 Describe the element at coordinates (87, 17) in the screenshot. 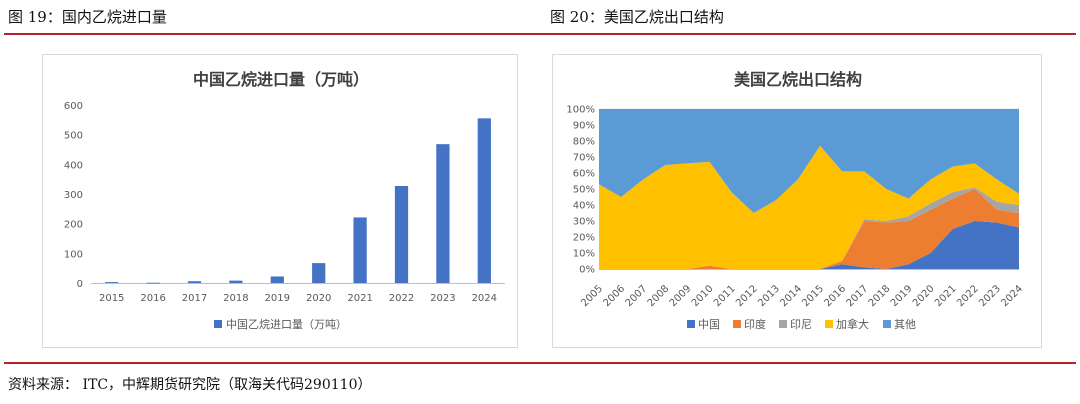

I see `figure-19-label: 图 19：国内乙烷进口量` at that location.